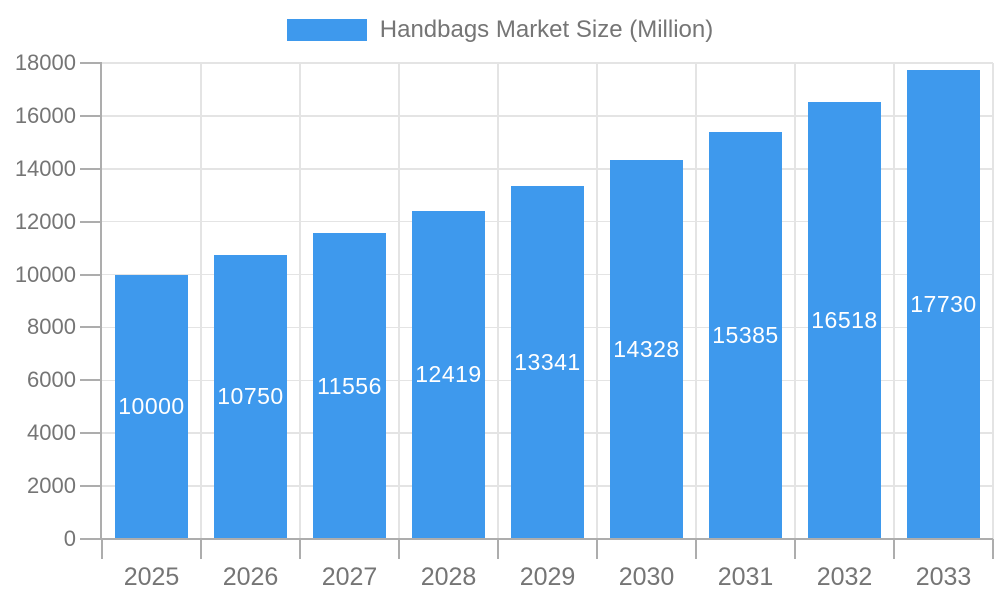 The image size is (1000, 600). What do you see at coordinates (646, 577) in the screenshot?
I see `x-axis-label: 2030` at bounding box center [646, 577].